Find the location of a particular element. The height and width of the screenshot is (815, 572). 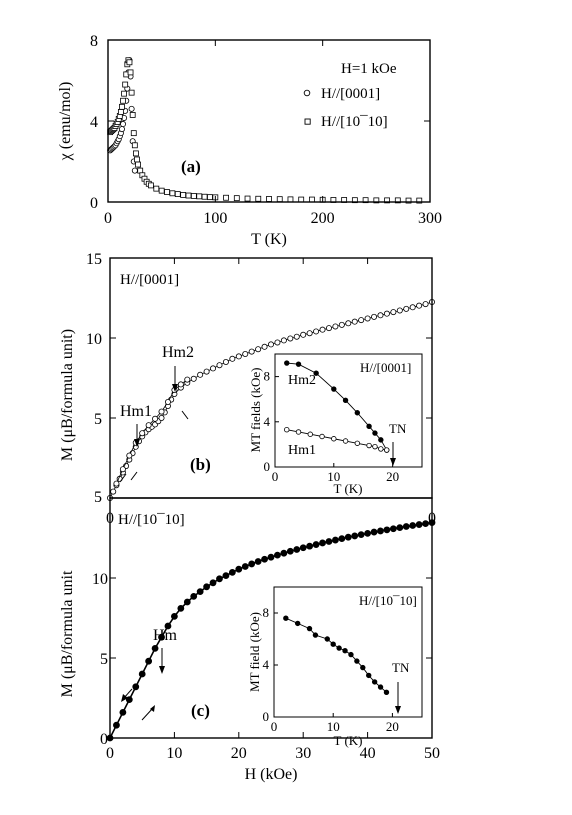

annotation-hm-arrowhead is located at coordinates (162, 670).